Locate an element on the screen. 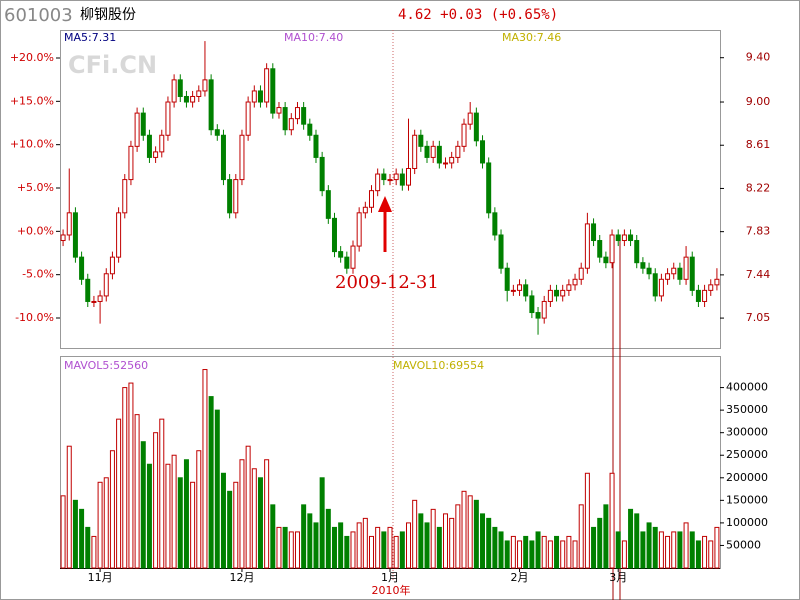 The height and width of the screenshot is (600, 800). x-tick-label: 3月 is located at coordinates (618, 577).